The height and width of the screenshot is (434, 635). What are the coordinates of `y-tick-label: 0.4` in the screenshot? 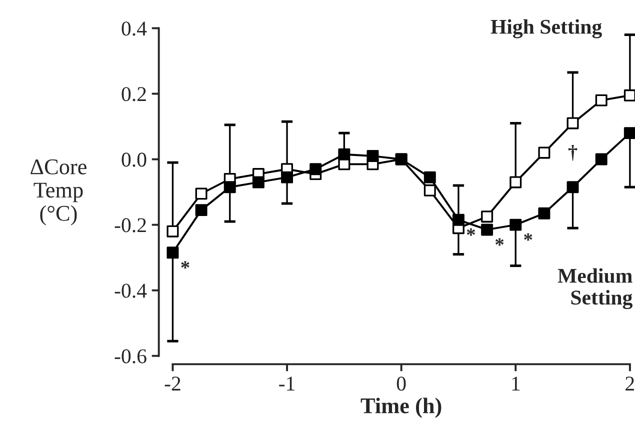 It's located at (134, 29).